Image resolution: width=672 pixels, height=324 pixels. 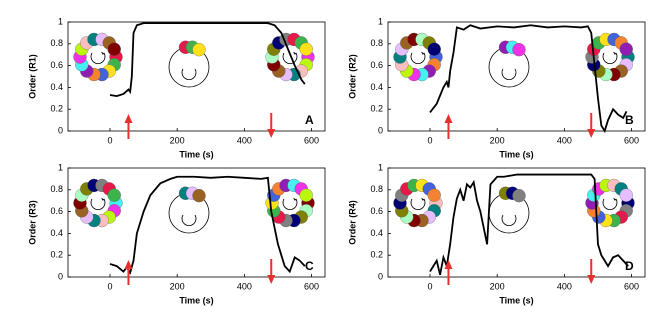 What do you see at coordinates (629, 266) in the screenshot?
I see `panel-label: D` at bounding box center [629, 266].